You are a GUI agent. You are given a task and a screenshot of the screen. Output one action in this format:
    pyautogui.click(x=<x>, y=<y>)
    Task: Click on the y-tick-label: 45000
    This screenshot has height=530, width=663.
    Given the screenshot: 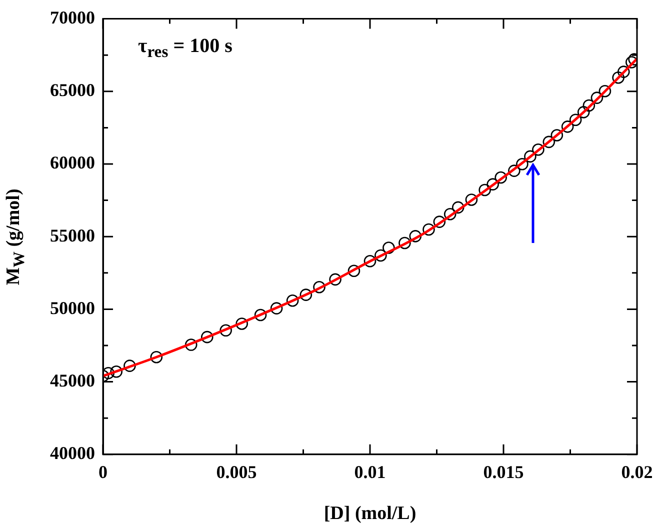 What is the action you would take?
    pyautogui.click(x=72, y=380)
    